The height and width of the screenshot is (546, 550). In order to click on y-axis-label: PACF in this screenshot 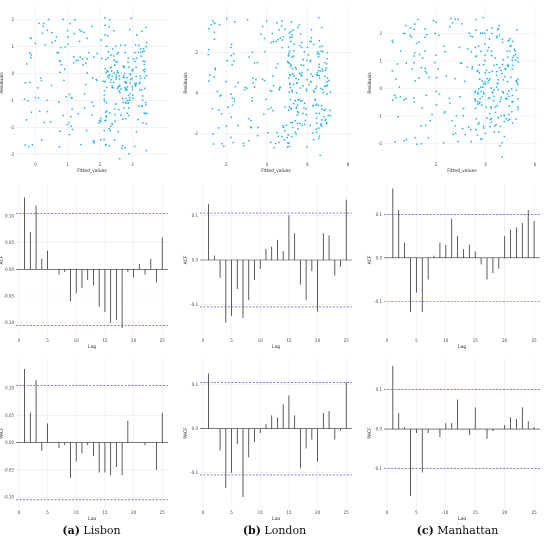, I will do `click(2, 433)`.